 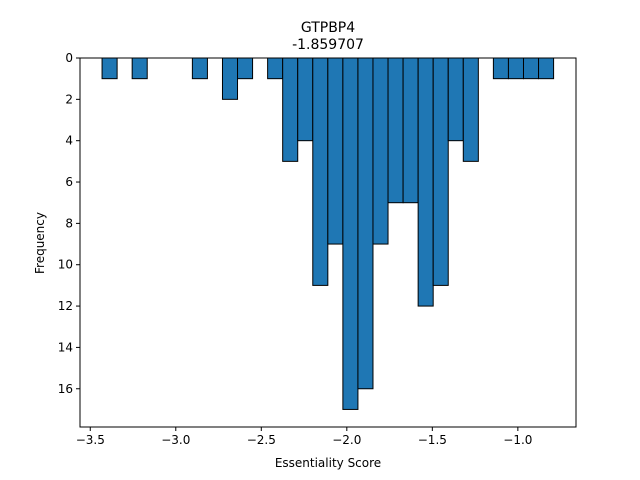 I want to click on y-tick-label: 0, so click(x=69, y=58).